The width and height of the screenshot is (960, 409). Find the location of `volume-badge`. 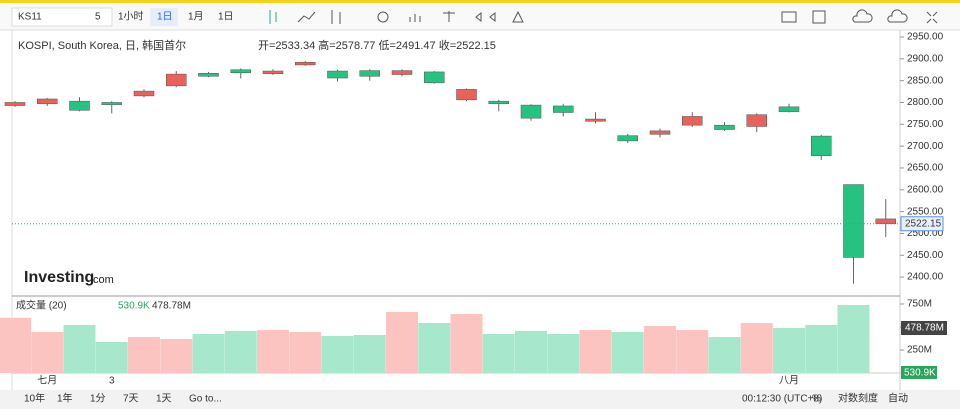

volume-badge is located at coordinates (919, 372).